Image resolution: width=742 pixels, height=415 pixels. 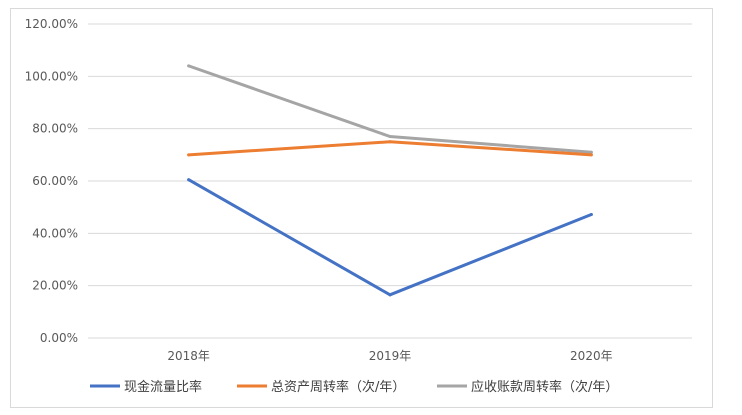 What do you see at coordinates (55, 129) in the screenshot?
I see `y-tick-label: 80.00%` at bounding box center [55, 129].